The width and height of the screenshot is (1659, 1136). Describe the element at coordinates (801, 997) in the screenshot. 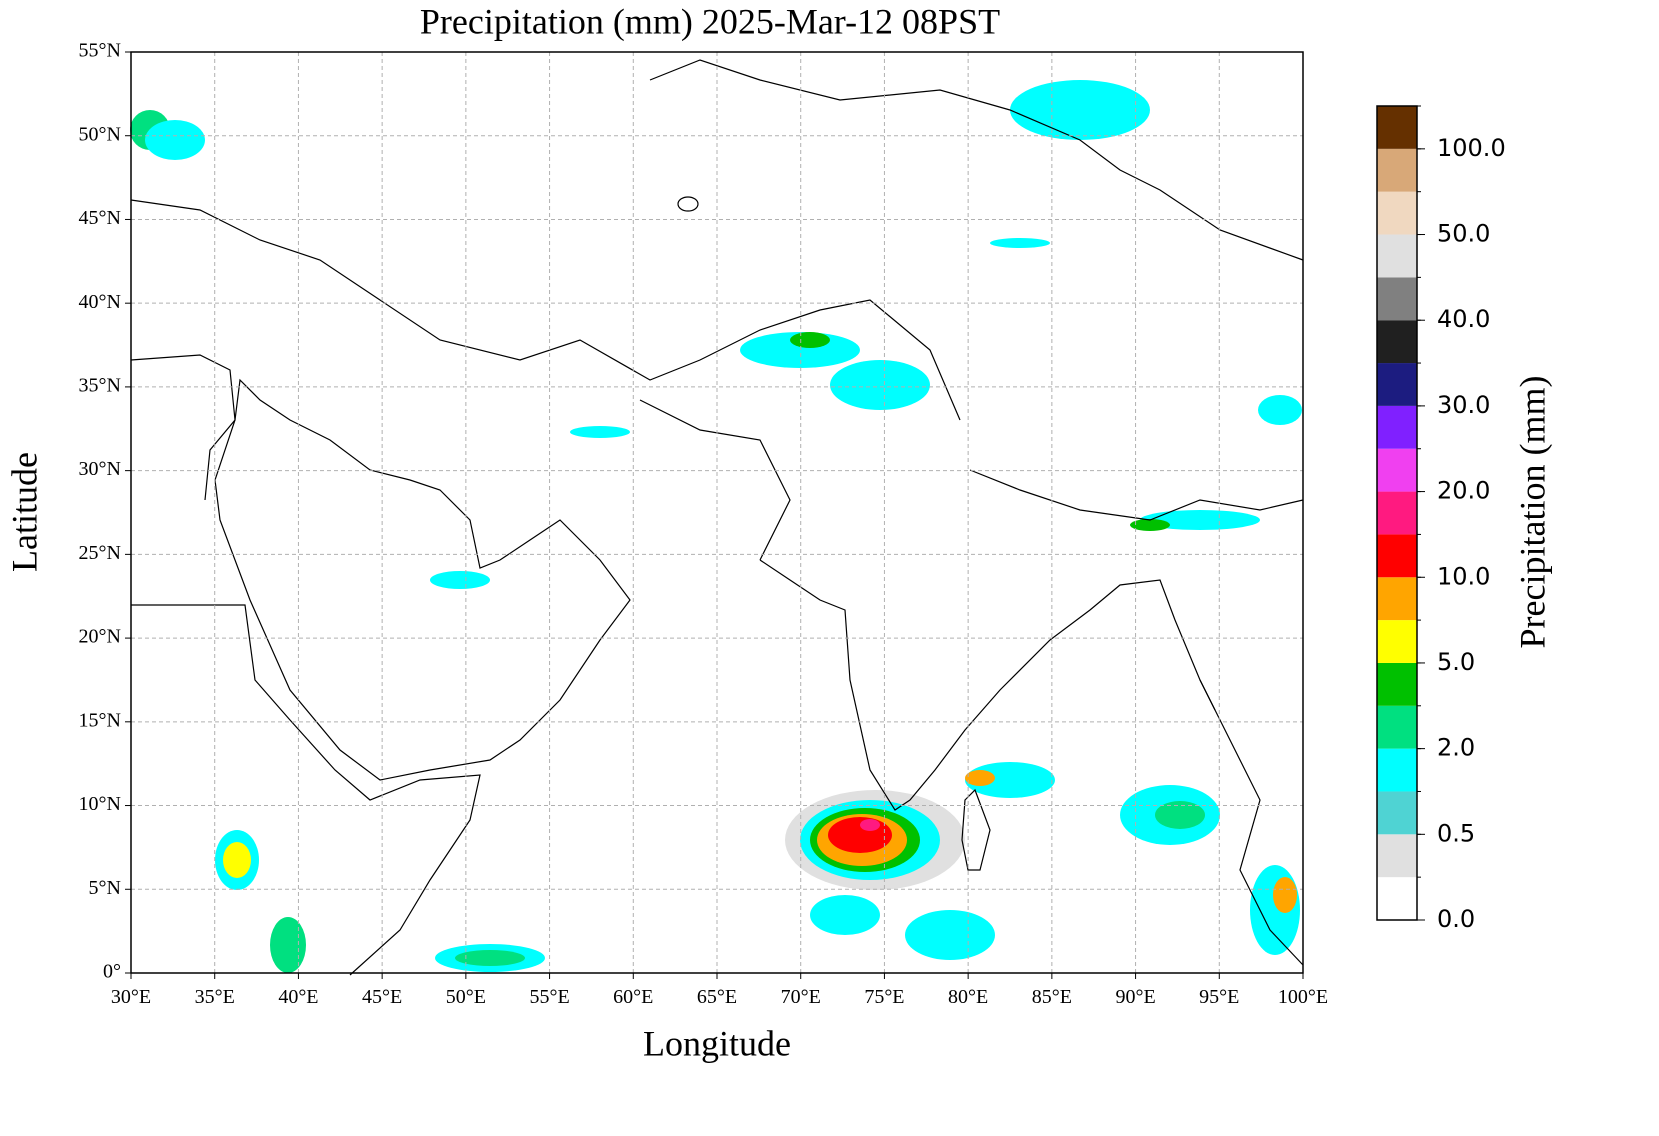

I see `x-tick-label: 70°E` at that location.